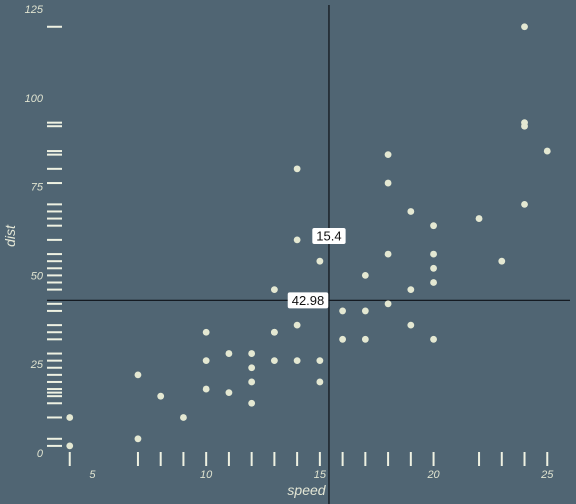 This screenshot has height=504, width=576. I want to click on x-tick-label: 20, so click(433, 475).